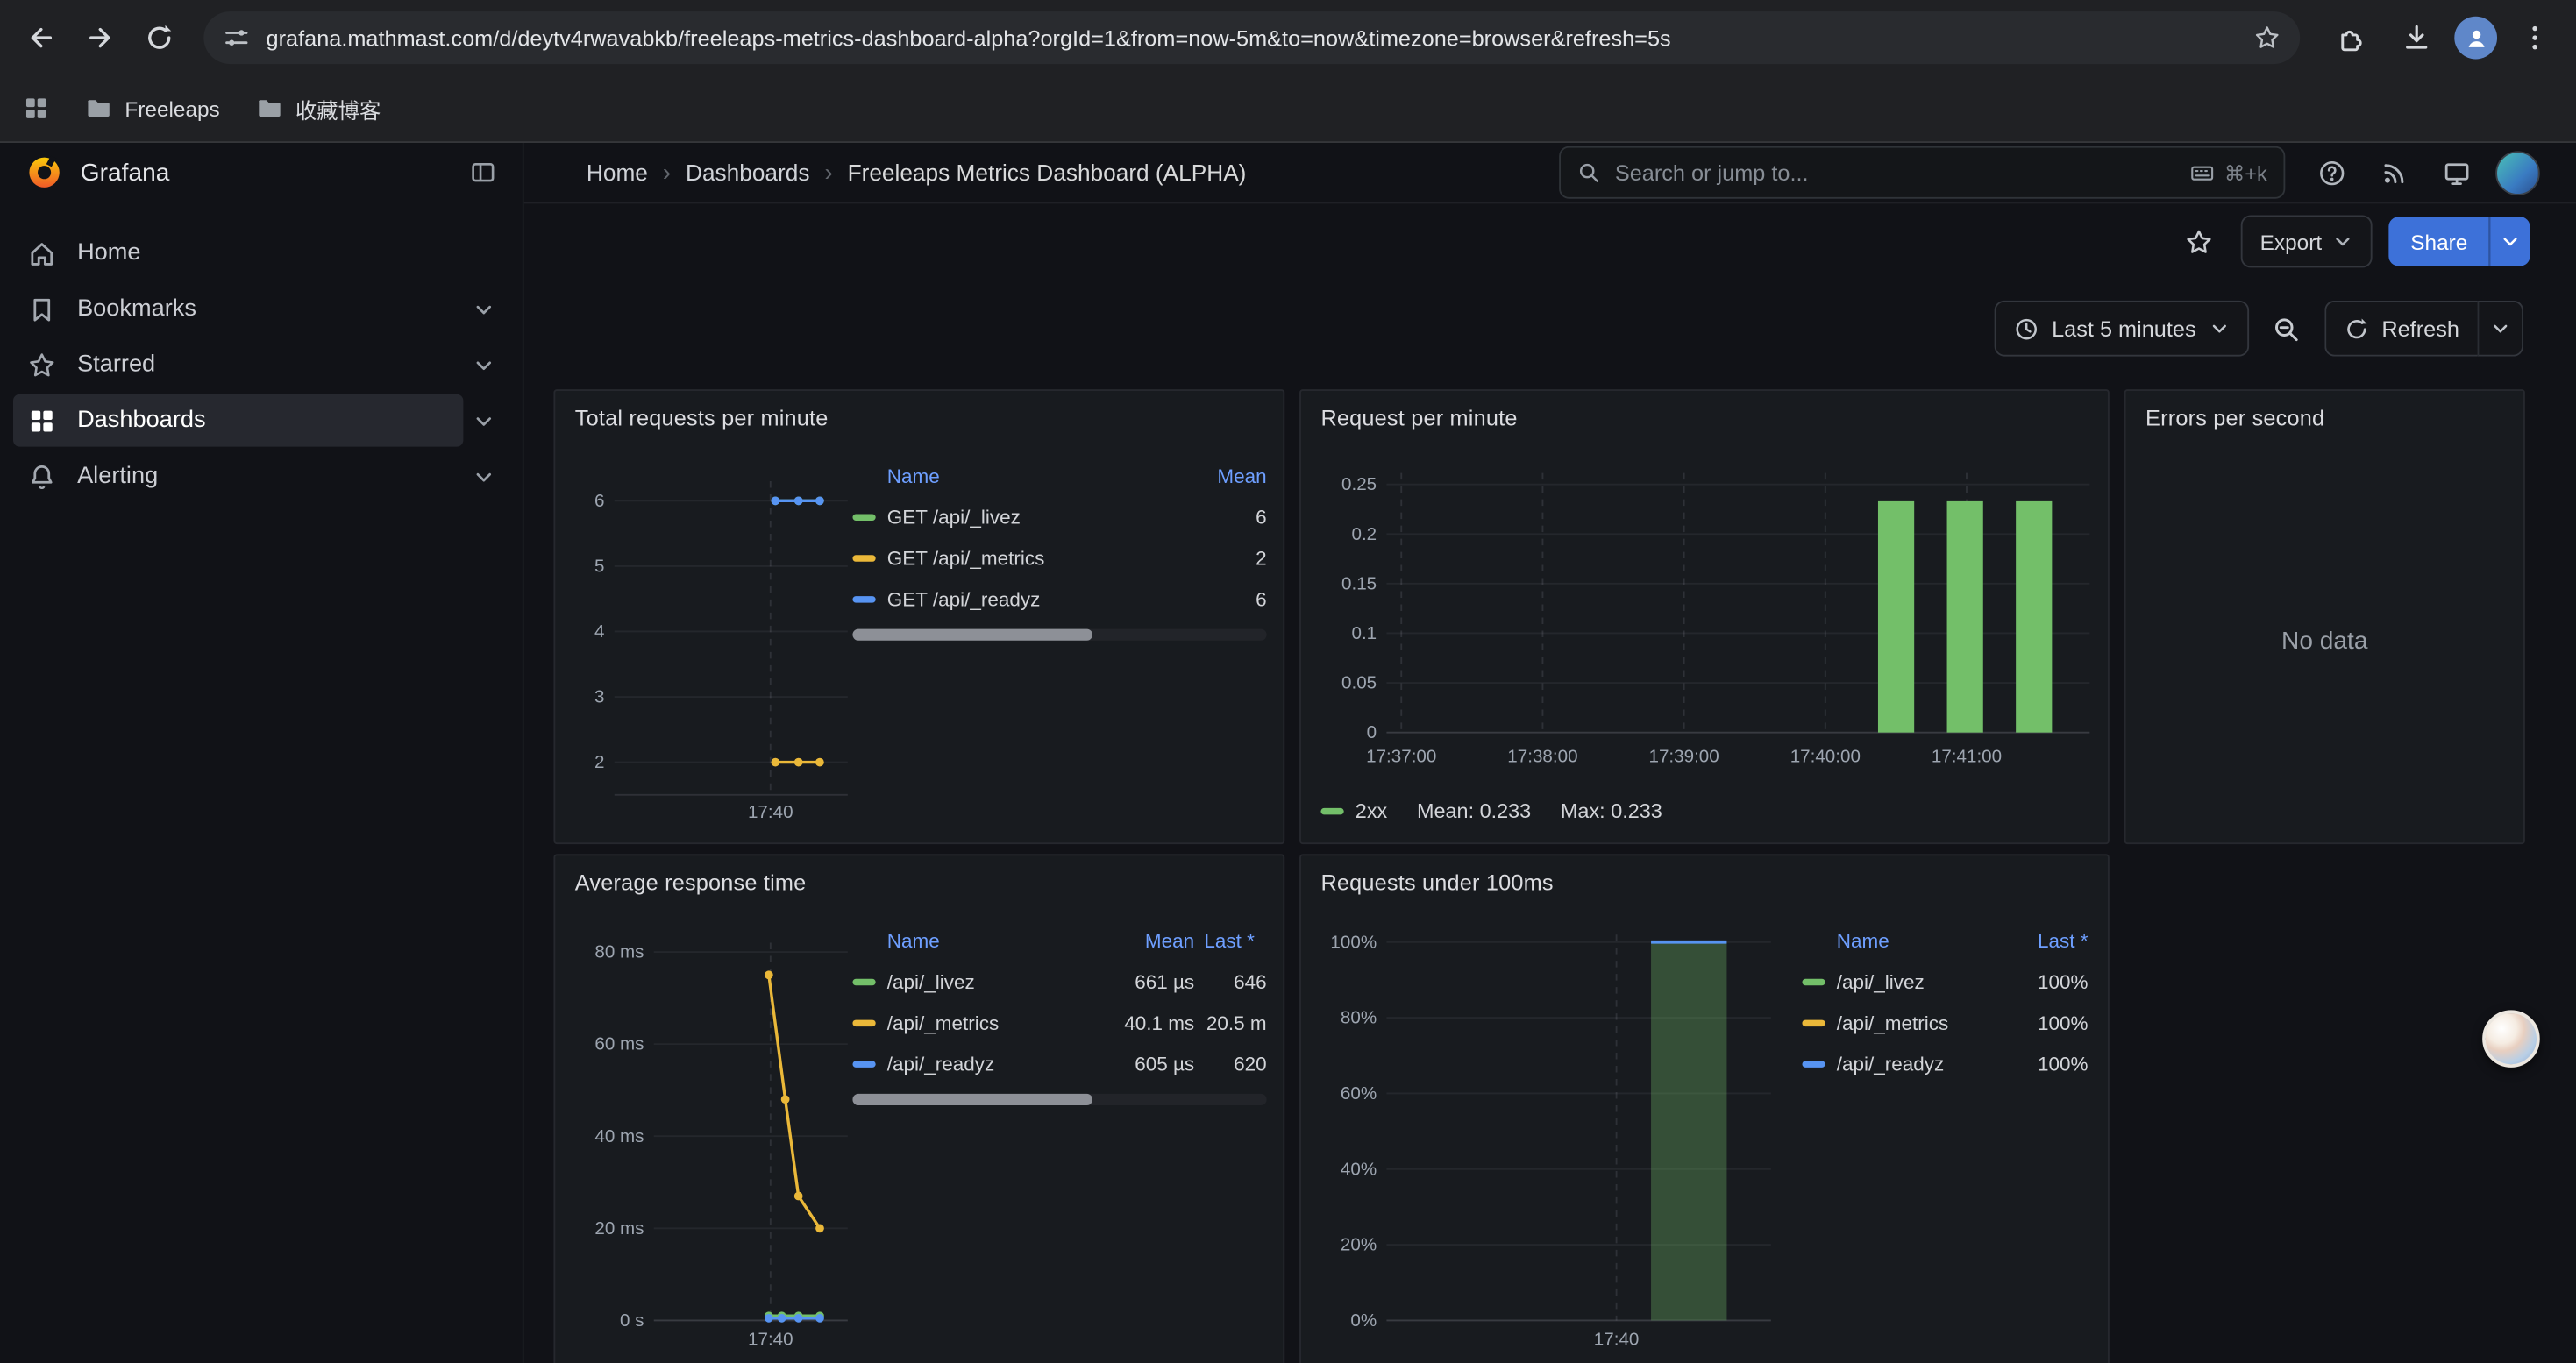 This screenshot has width=2576, height=1363. What do you see at coordinates (1474, 811) in the screenshot?
I see `series-mean-stat: Mean: 0.233` at bounding box center [1474, 811].